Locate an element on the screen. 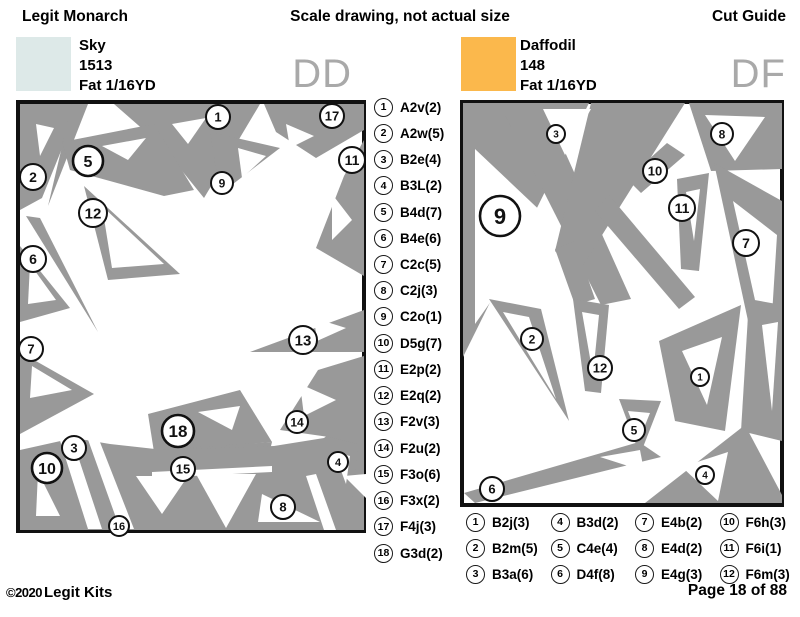 This screenshot has height=617, width=800. legend-item: 17 F4j(3) is located at coordinates (417, 527).